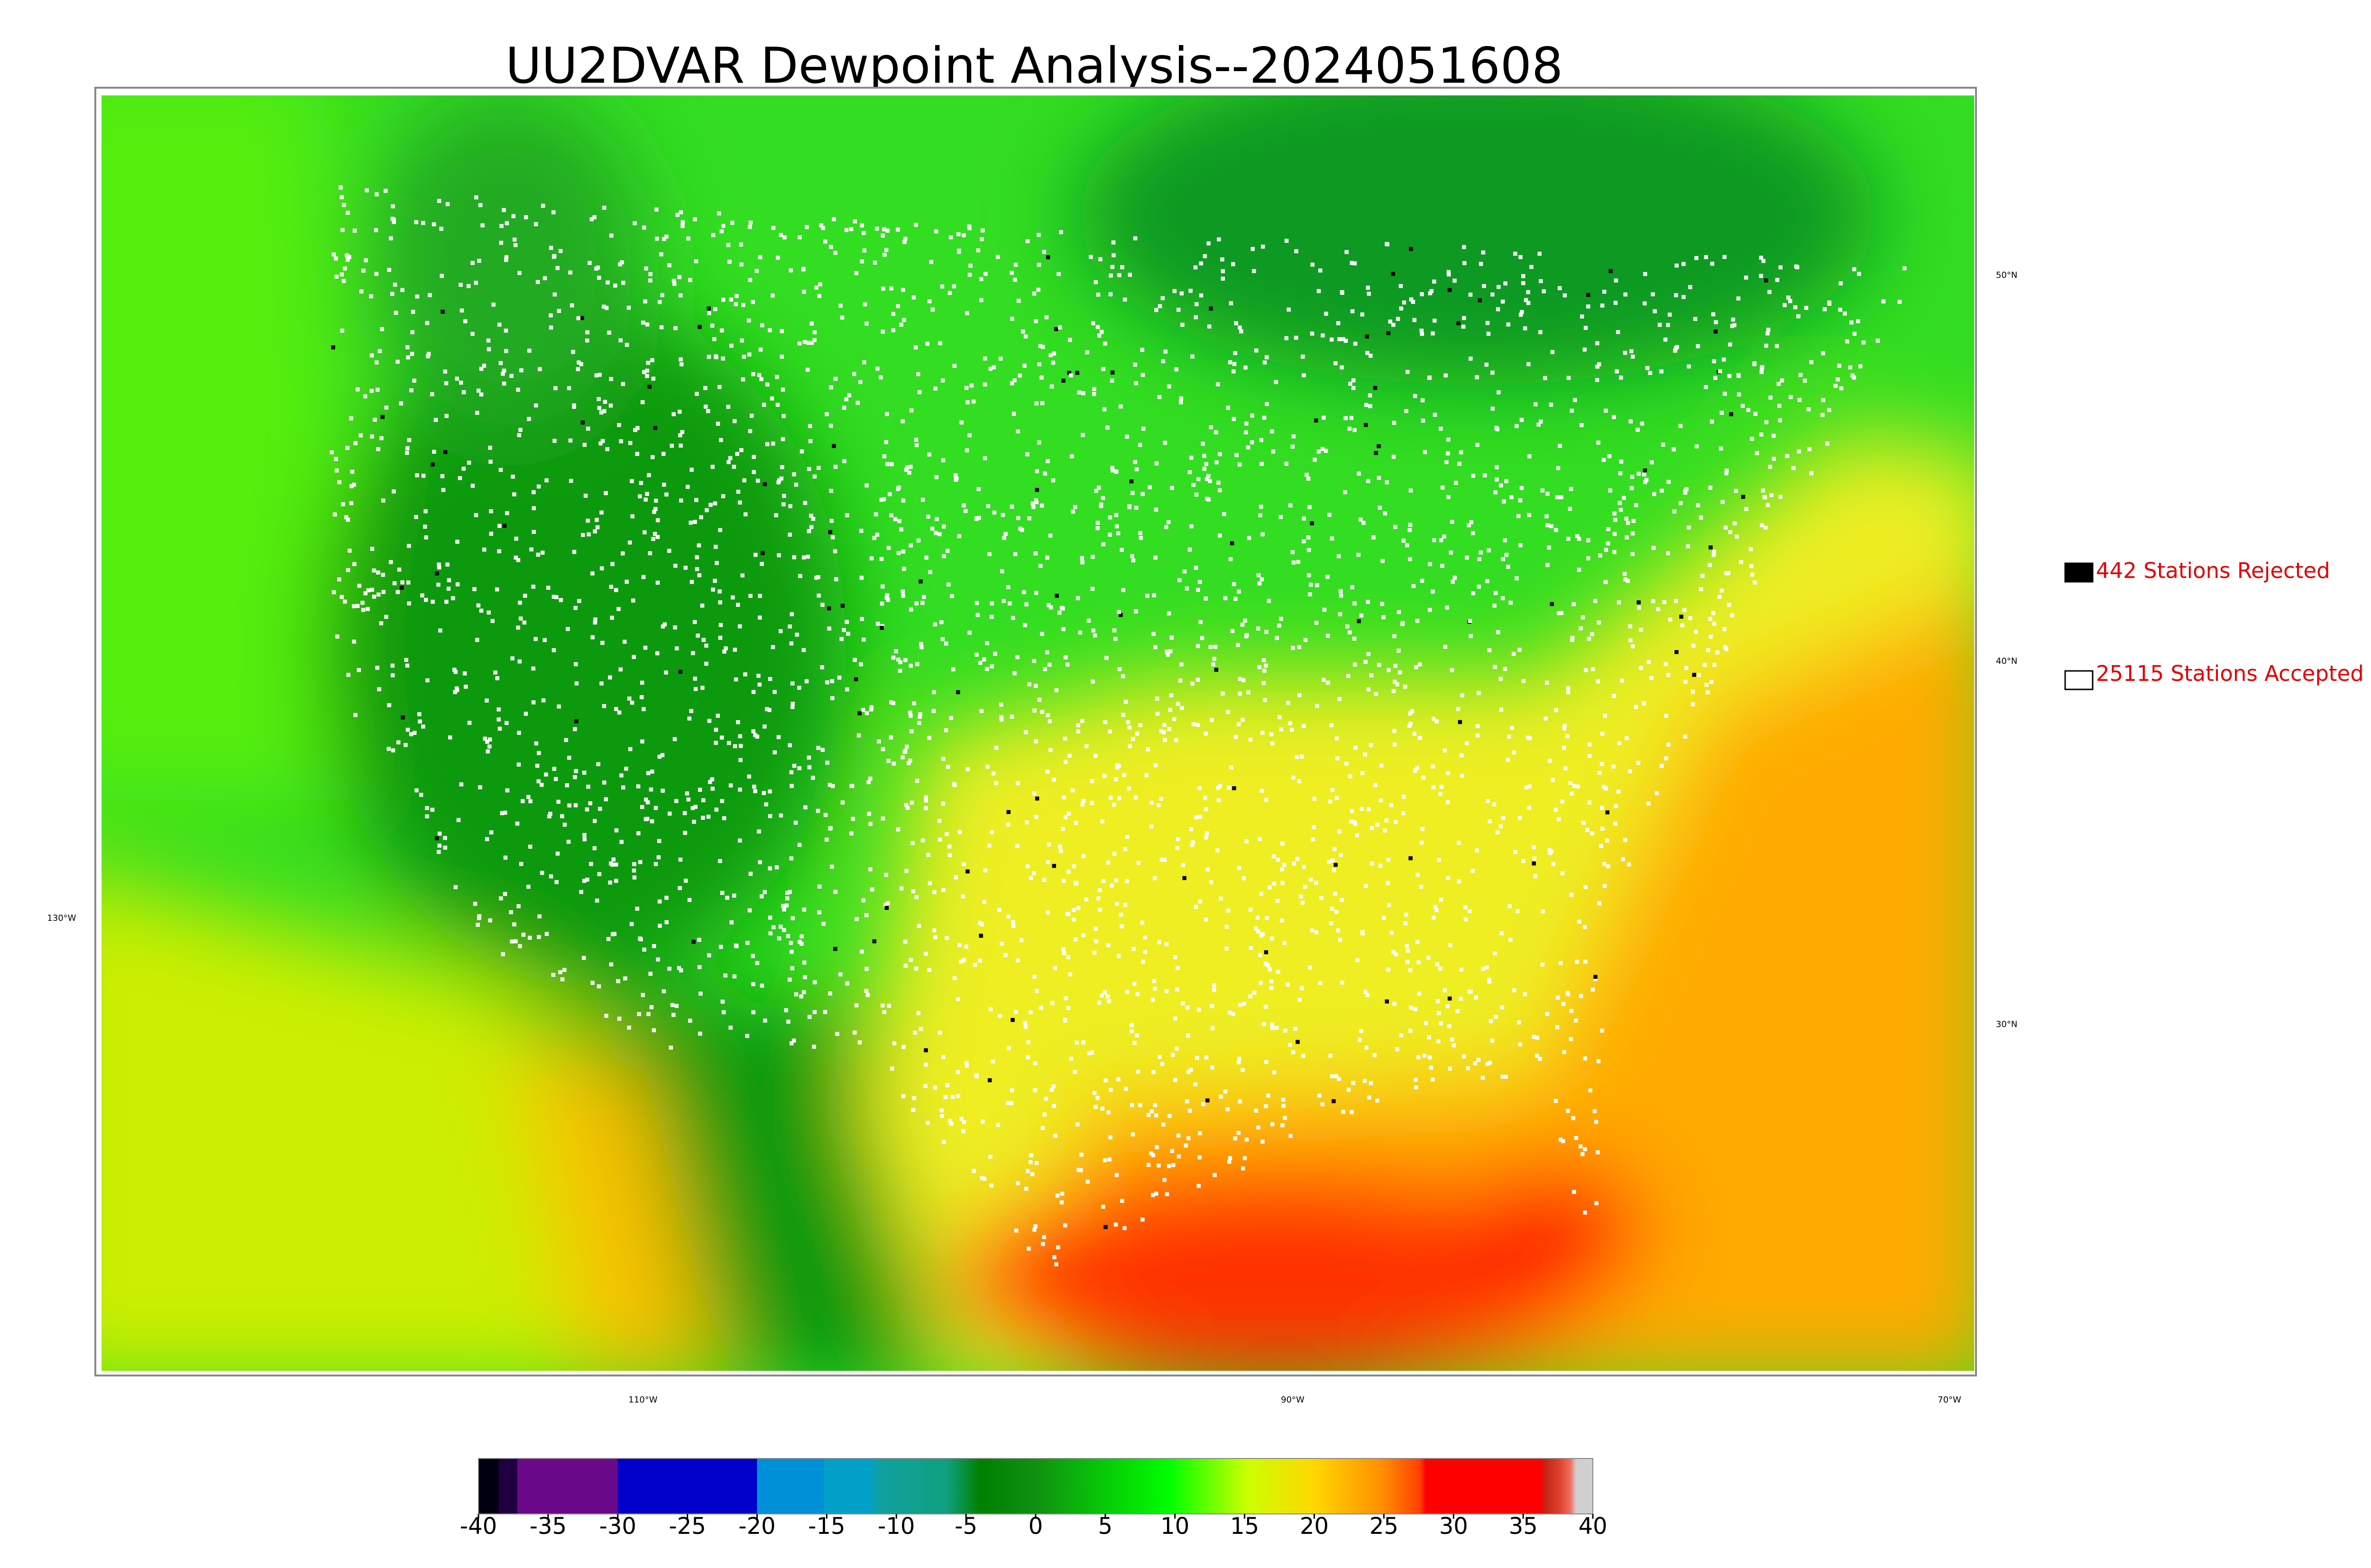 The height and width of the screenshot is (1568, 2371). What do you see at coordinates (874, 941) in the screenshot?
I see `station-rejected` at bounding box center [874, 941].